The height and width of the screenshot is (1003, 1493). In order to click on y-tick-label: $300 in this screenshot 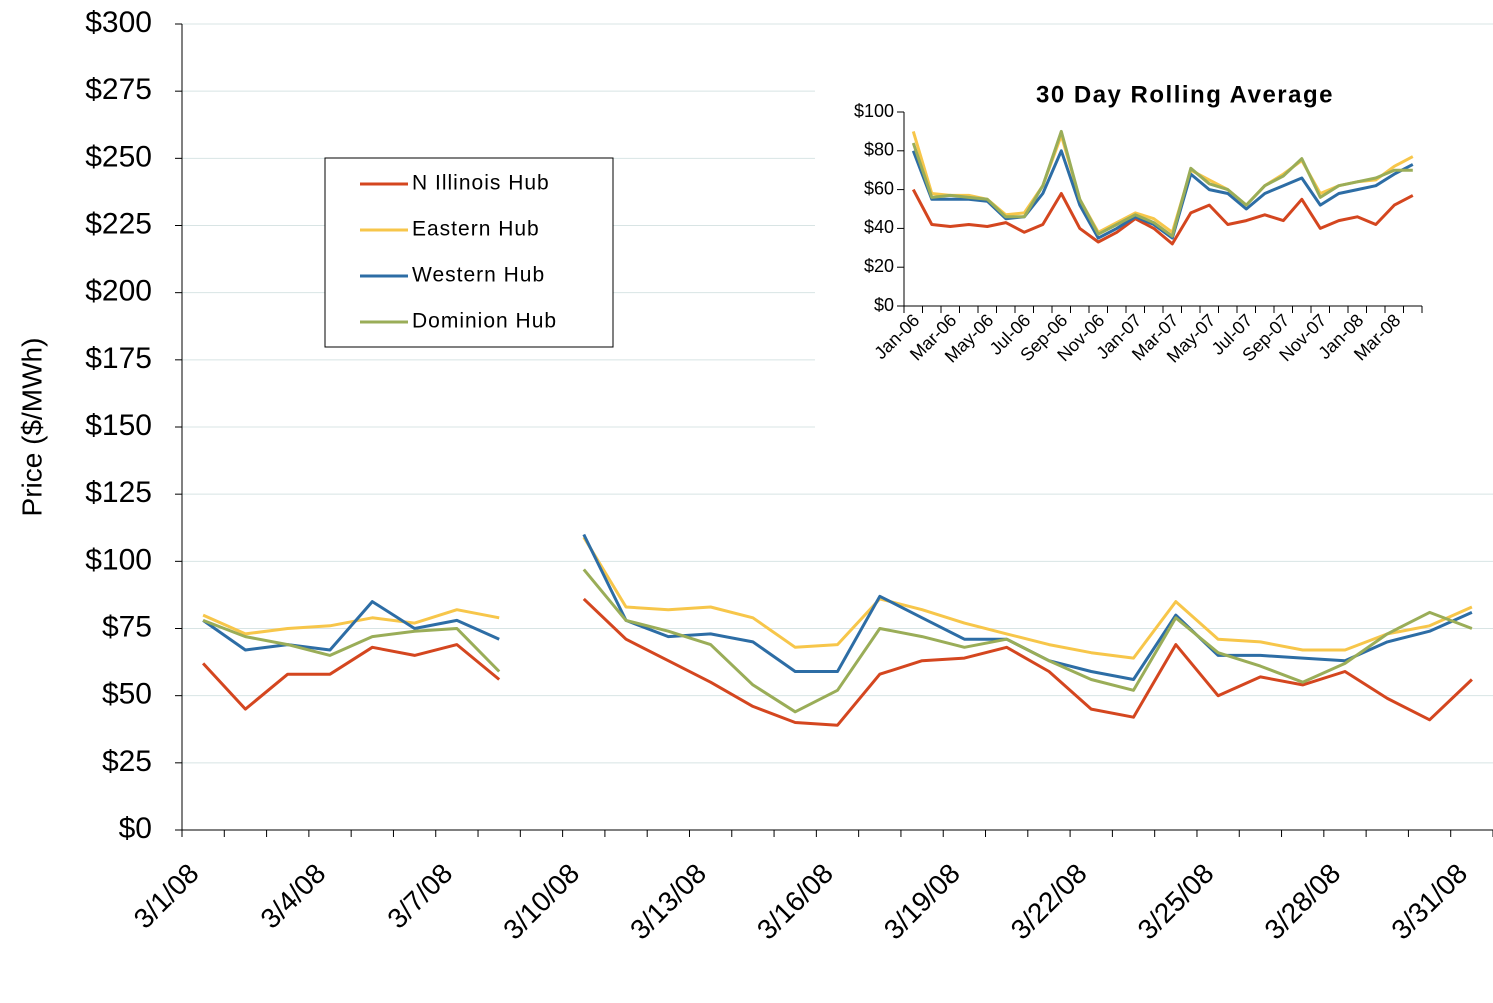, I will do `click(118, 22)`.